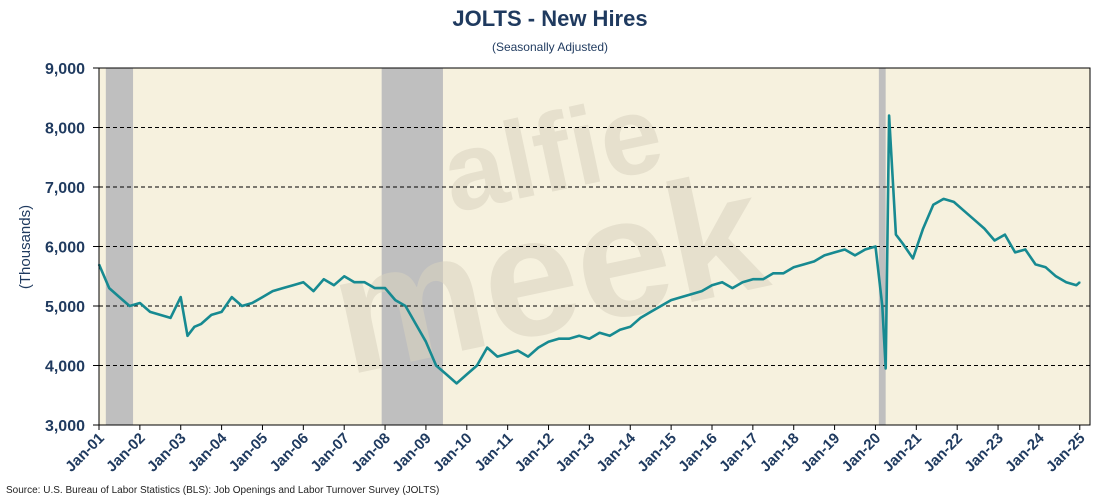 Image resolution: width=1100 pixels, height=500 pixels. What do you see at coordinates (126, 453) in the screenshot?
I see `x-tick-label: Jan-02` at bounding box center [126, 453].